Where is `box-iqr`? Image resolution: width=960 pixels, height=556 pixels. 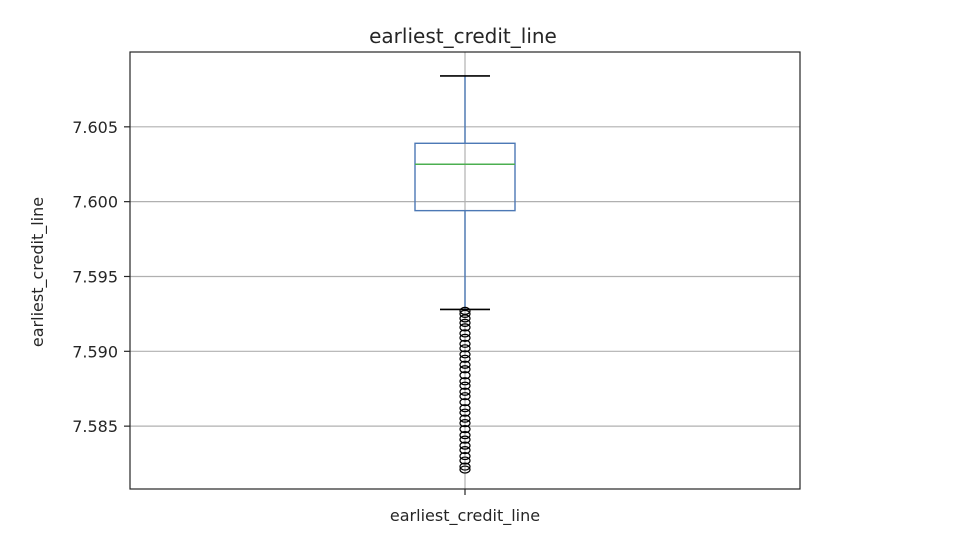
box-iqr is located at coordinates (465, 177).